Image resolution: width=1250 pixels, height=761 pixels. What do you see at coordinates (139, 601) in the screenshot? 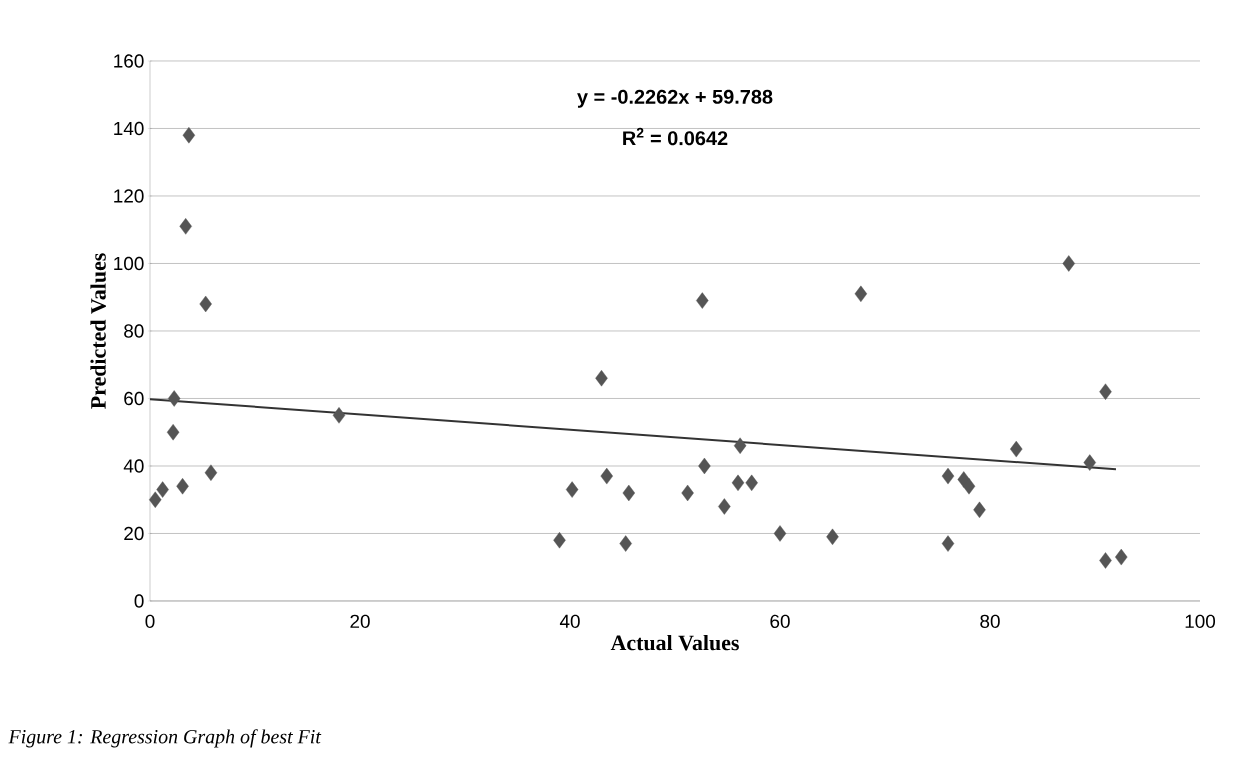
I see `y-tick-label: 0` at bounding box center [139, 601].